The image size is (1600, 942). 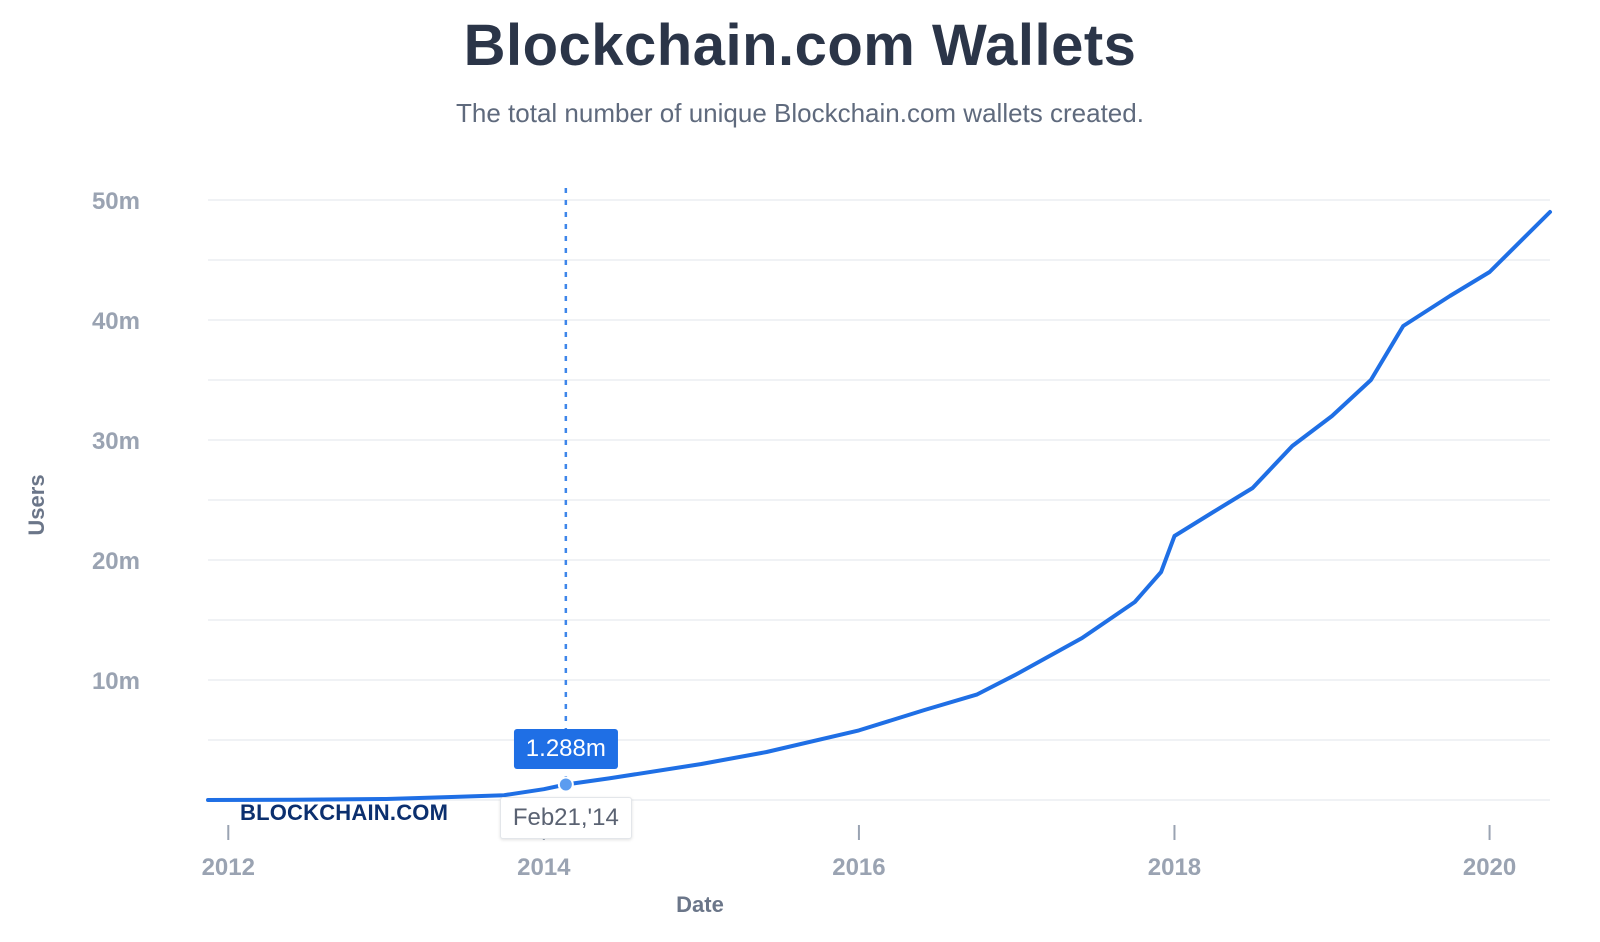 I want to click on y-tick-label: 10m, so click(x=116, y=681).